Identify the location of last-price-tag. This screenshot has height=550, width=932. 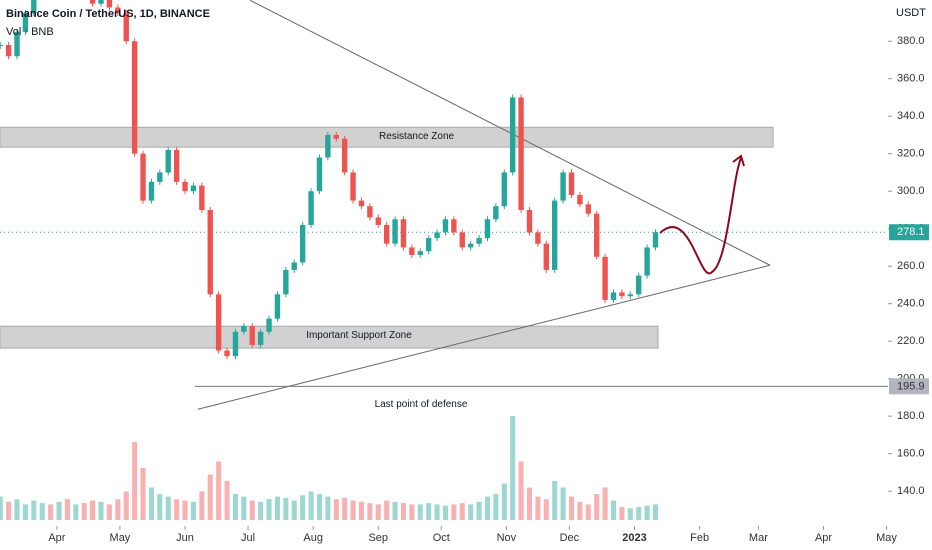
(909, 232).